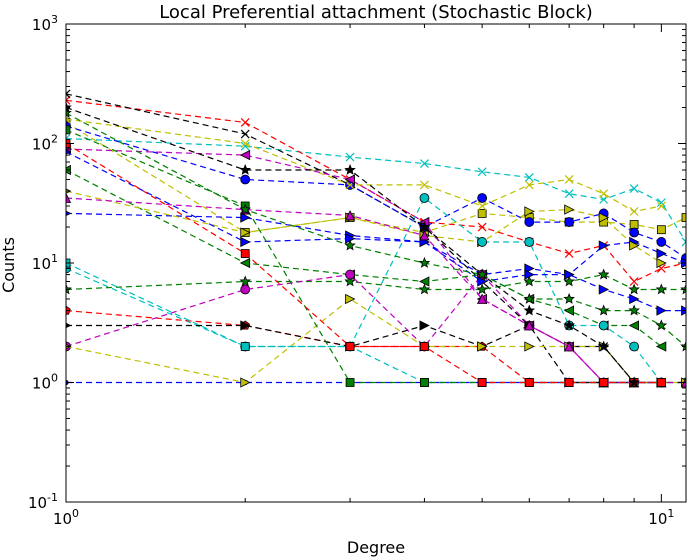 This screenshot has height=559, width=698. What do you see at coordinates (54, 258) in the screenshot?
I see `y-tick-label-exponent: 1` at bounding box center [54, 258].